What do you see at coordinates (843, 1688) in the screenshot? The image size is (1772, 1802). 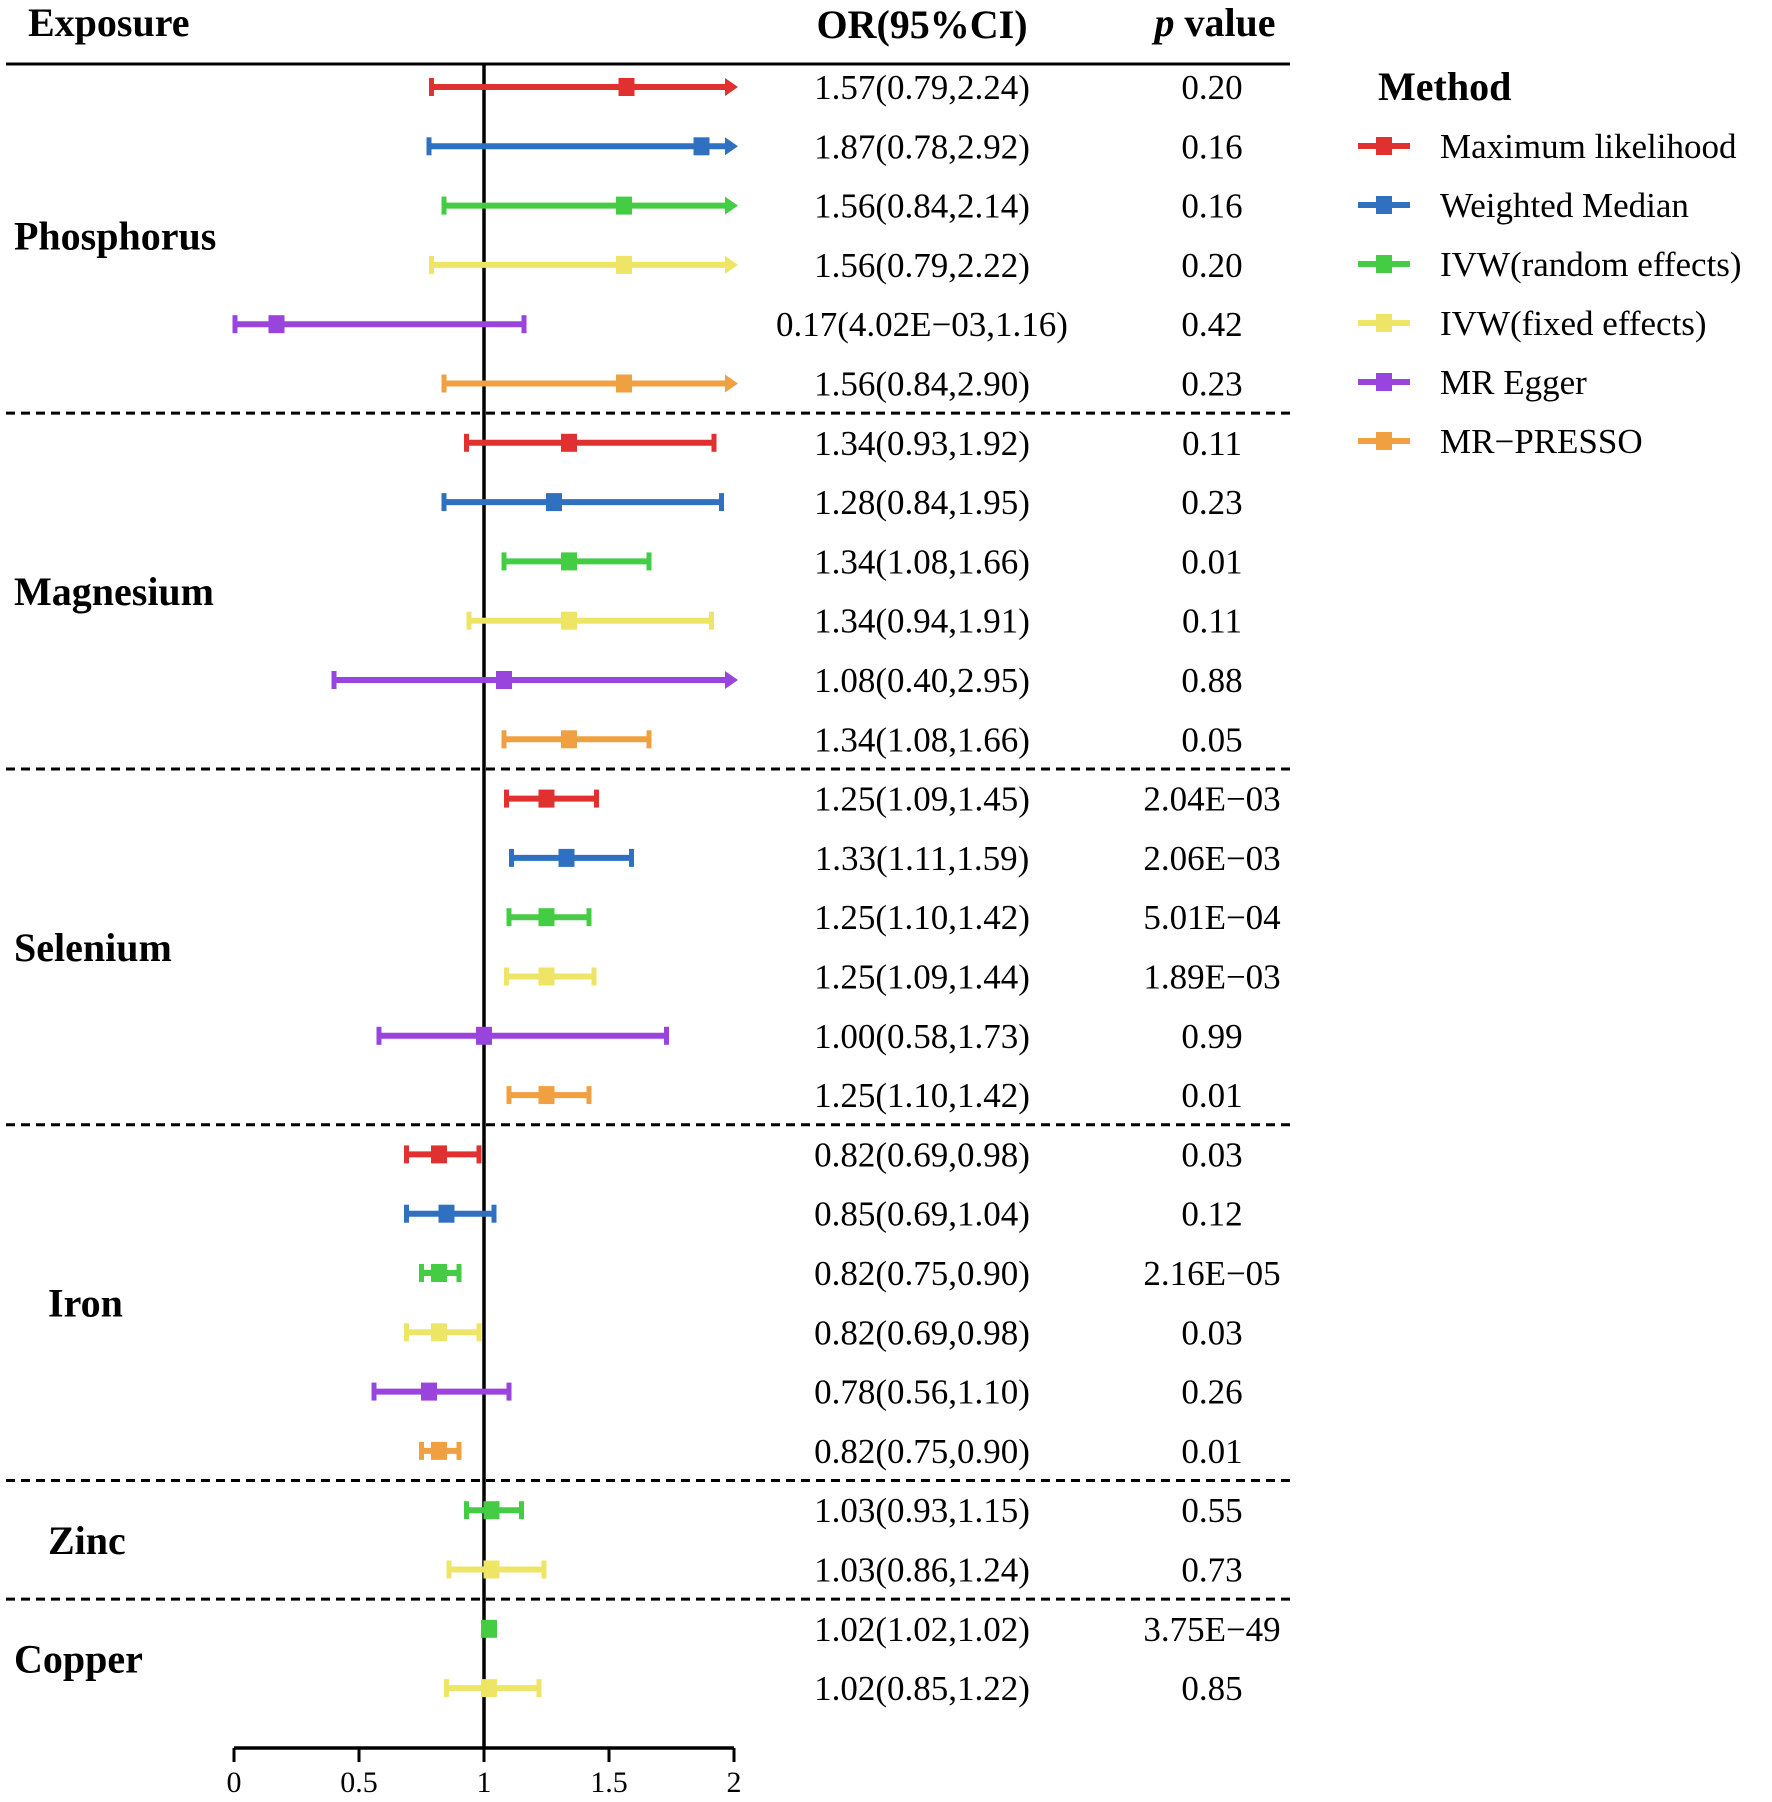 I see `forest-row: 1.02(0.85,1.22) 0.85` at bounding box center [843, 1688].